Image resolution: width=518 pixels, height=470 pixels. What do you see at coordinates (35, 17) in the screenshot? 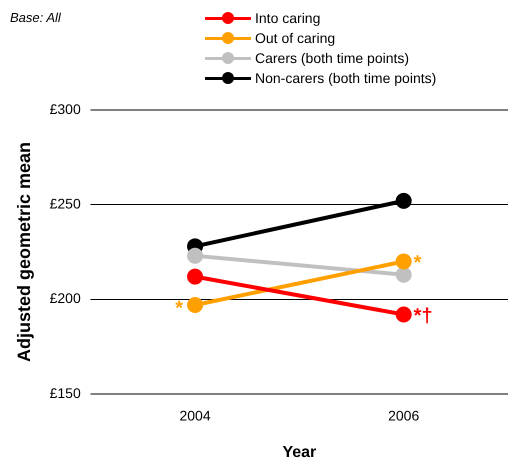
I see `text: Base: All` at bounding box center [35, 17].